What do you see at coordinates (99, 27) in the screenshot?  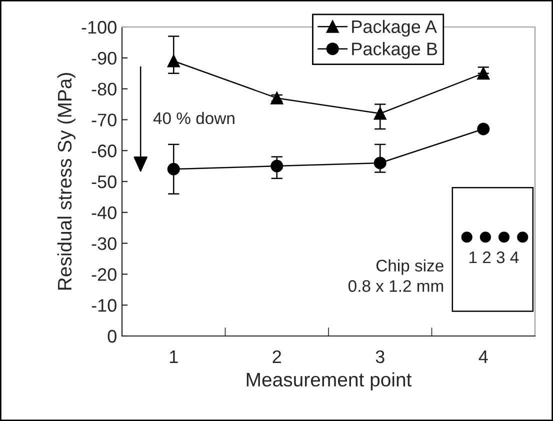 I see `y-tick-label: -100` at bounding box center [99, 27].